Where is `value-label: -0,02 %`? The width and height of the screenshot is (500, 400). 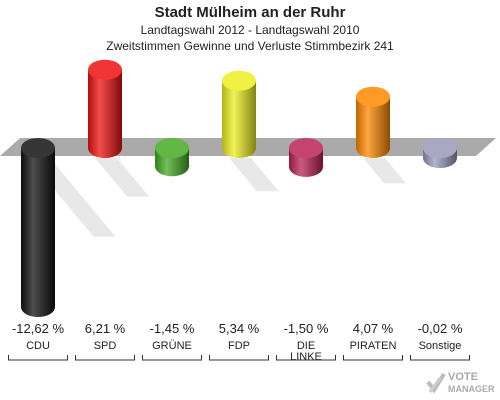 value-label: -0,02 % is located at coordinates (440, 328).